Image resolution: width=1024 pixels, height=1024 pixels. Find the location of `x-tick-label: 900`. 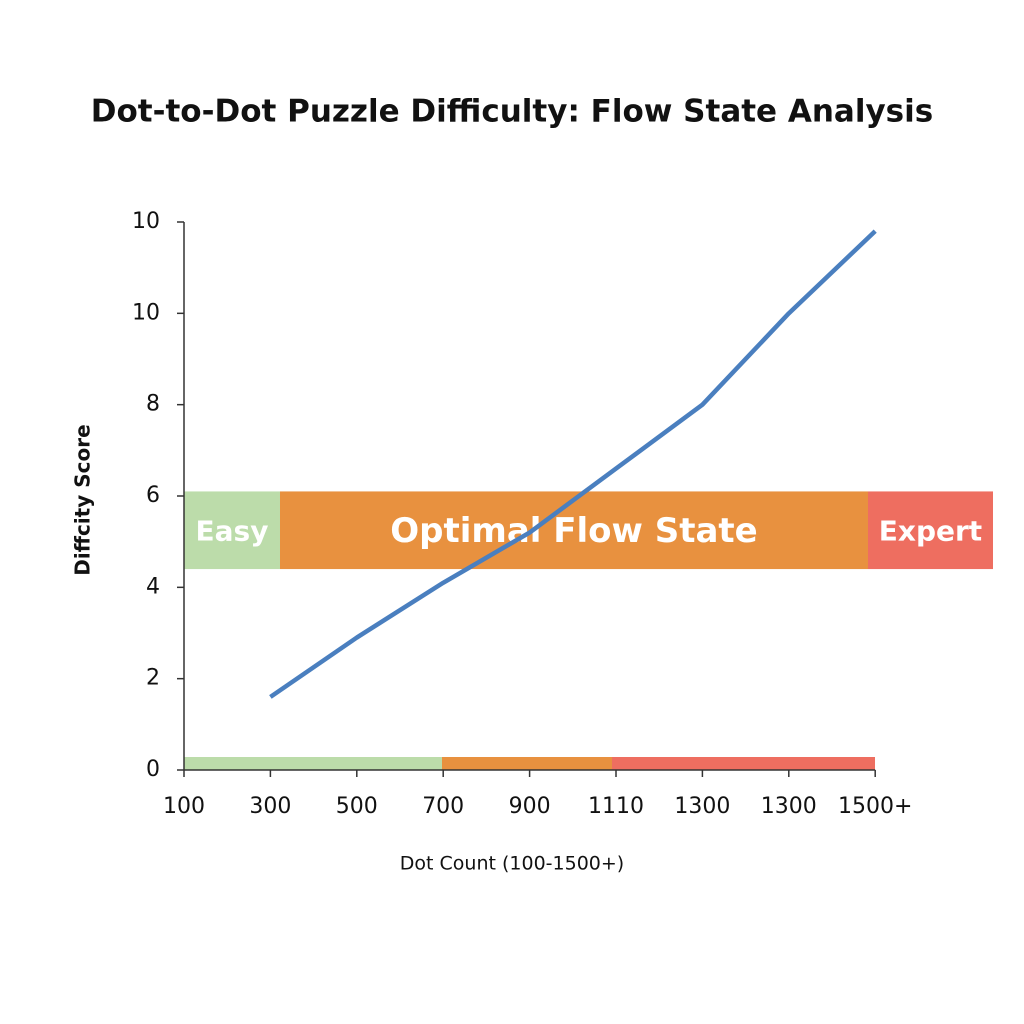

x-tick-label: 900 is located at coordinates (530, 806).